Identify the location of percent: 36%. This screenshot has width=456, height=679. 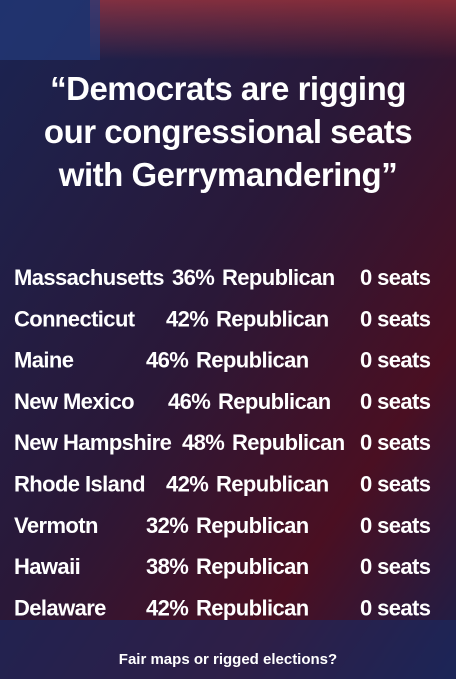
(193, 277).